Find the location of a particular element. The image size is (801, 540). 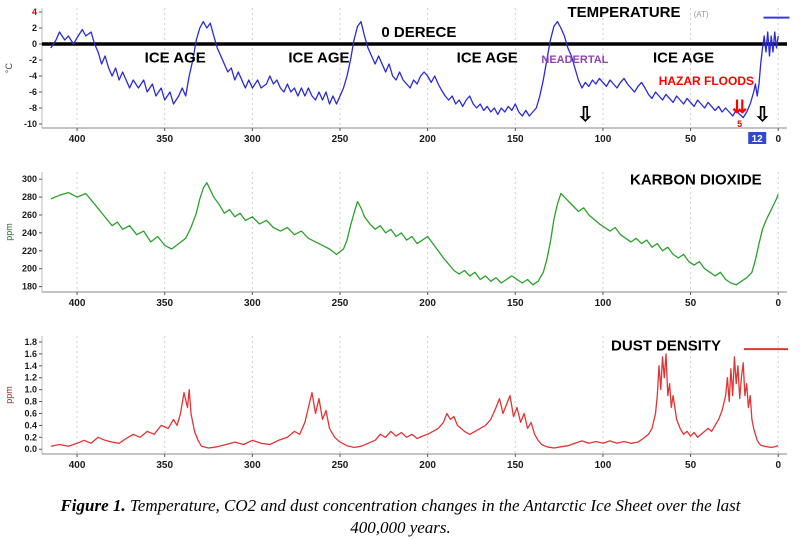

dust-density-y-axis-label: ppm is located at coordinates (9, 395).